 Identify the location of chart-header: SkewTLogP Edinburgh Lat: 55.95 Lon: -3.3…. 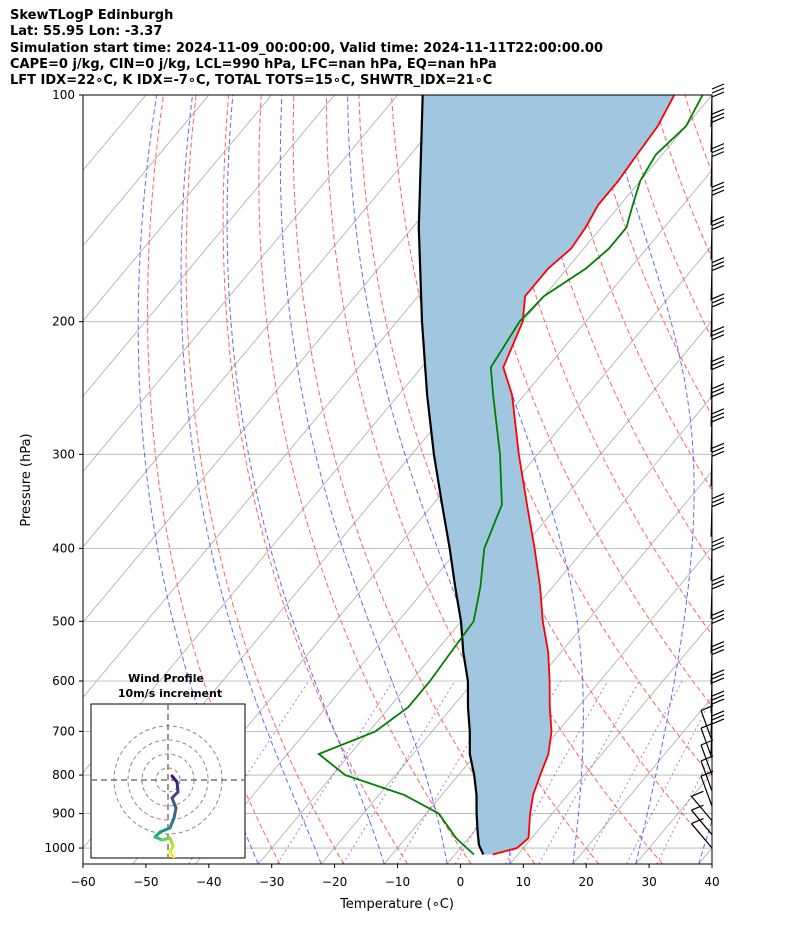
(306, 48).